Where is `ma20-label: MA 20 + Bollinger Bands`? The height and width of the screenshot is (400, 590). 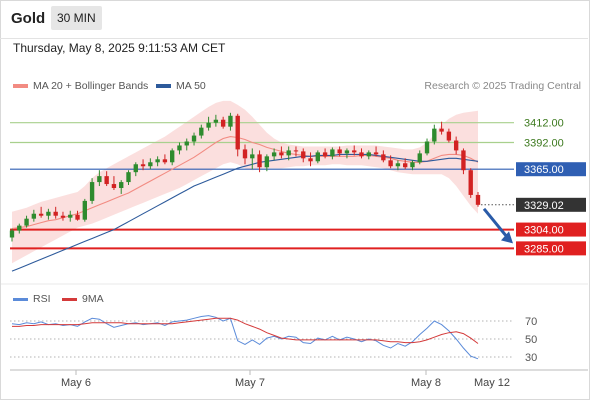 ma20-label: MA 20 + Bollinger Bands is located at coordinates (91, 86).